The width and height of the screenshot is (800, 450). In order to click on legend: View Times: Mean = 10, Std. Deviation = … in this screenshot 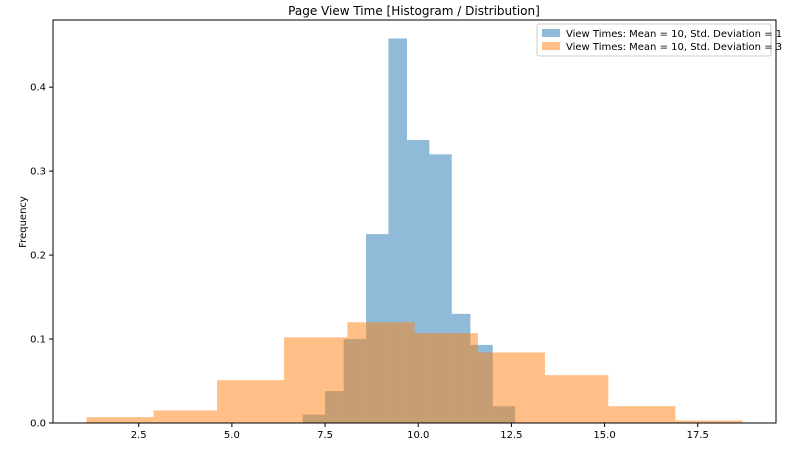, I will do `click(659, 40)`.